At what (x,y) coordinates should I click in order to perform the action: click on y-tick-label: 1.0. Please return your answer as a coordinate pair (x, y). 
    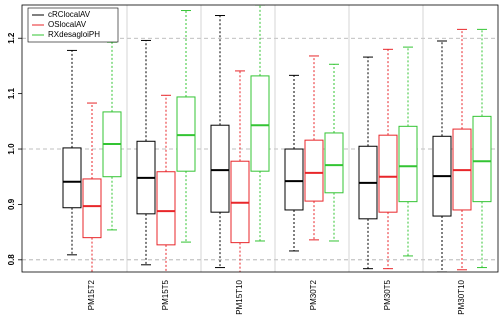
    Looking at the image, I should click on (11, 149).